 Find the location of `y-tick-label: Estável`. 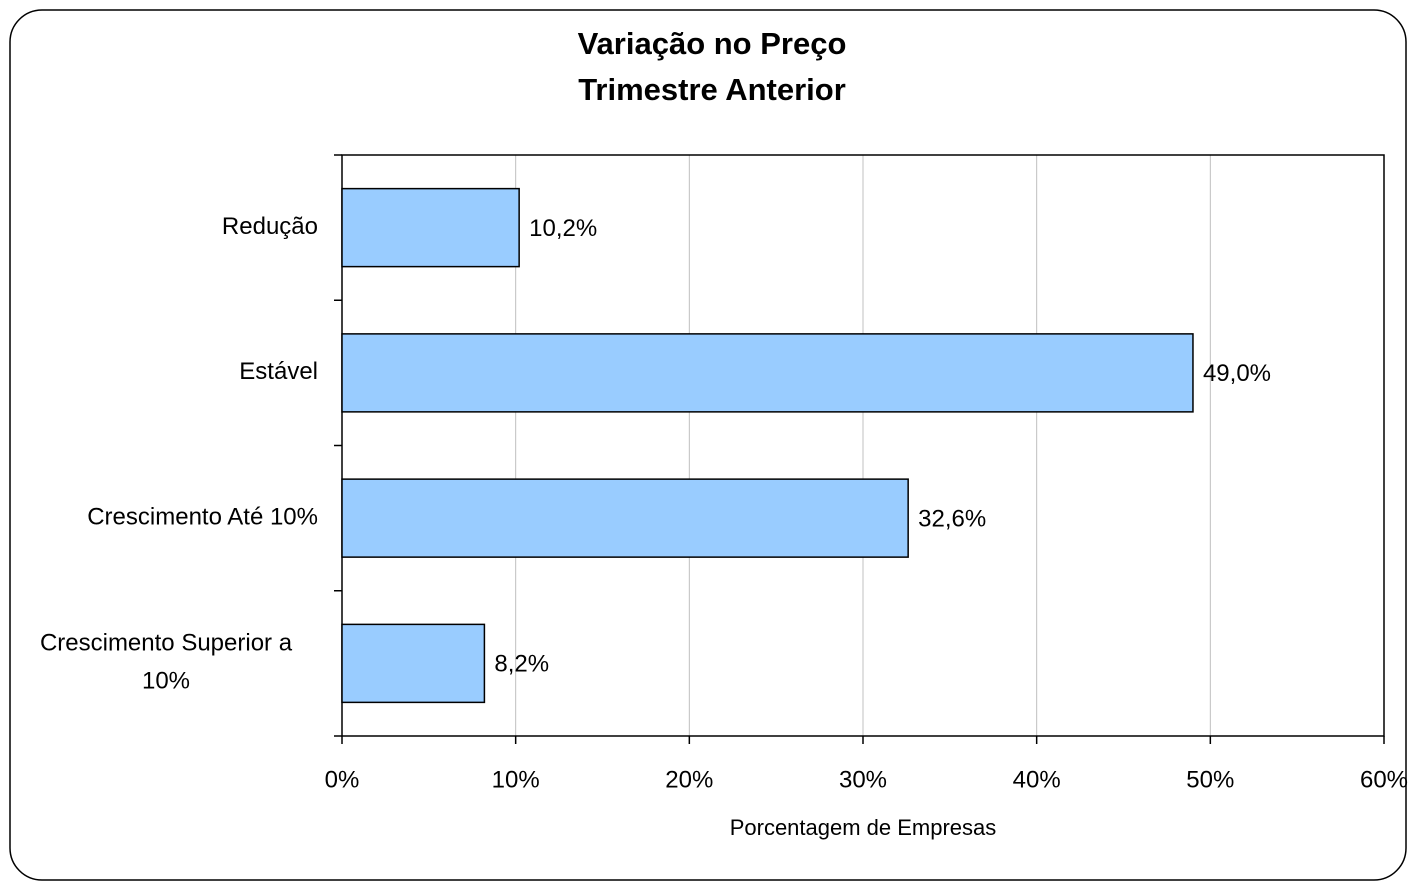

y-tick-label: Estável is located at coordinates (278, 371).